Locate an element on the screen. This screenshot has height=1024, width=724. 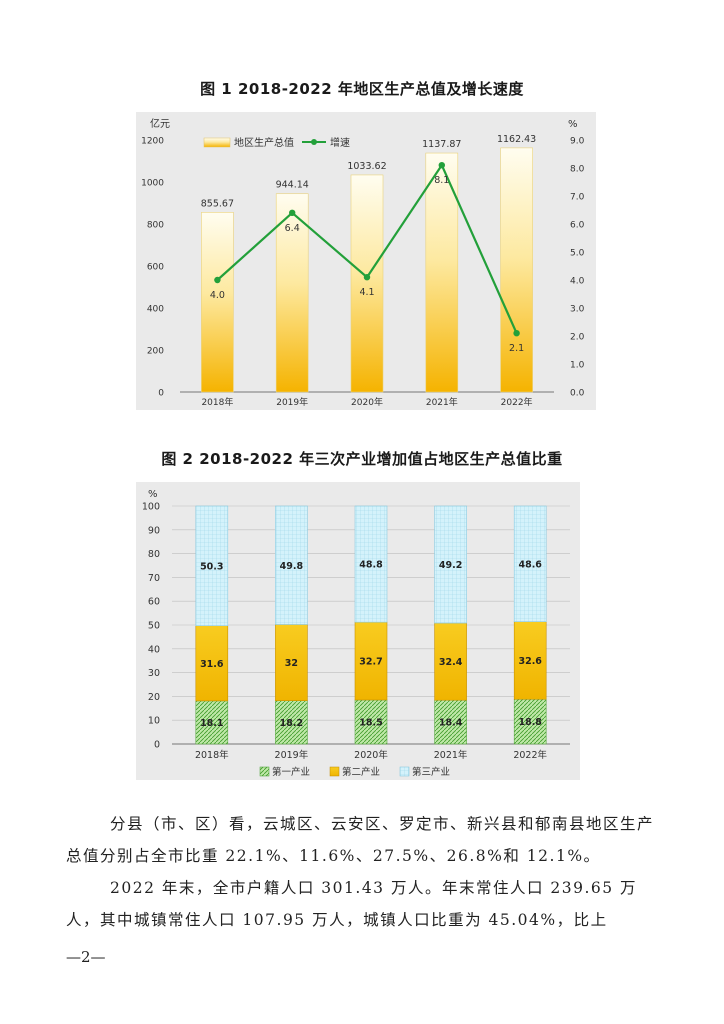
y2-tick-label: 6.0 is located at coordinates (577, 226).